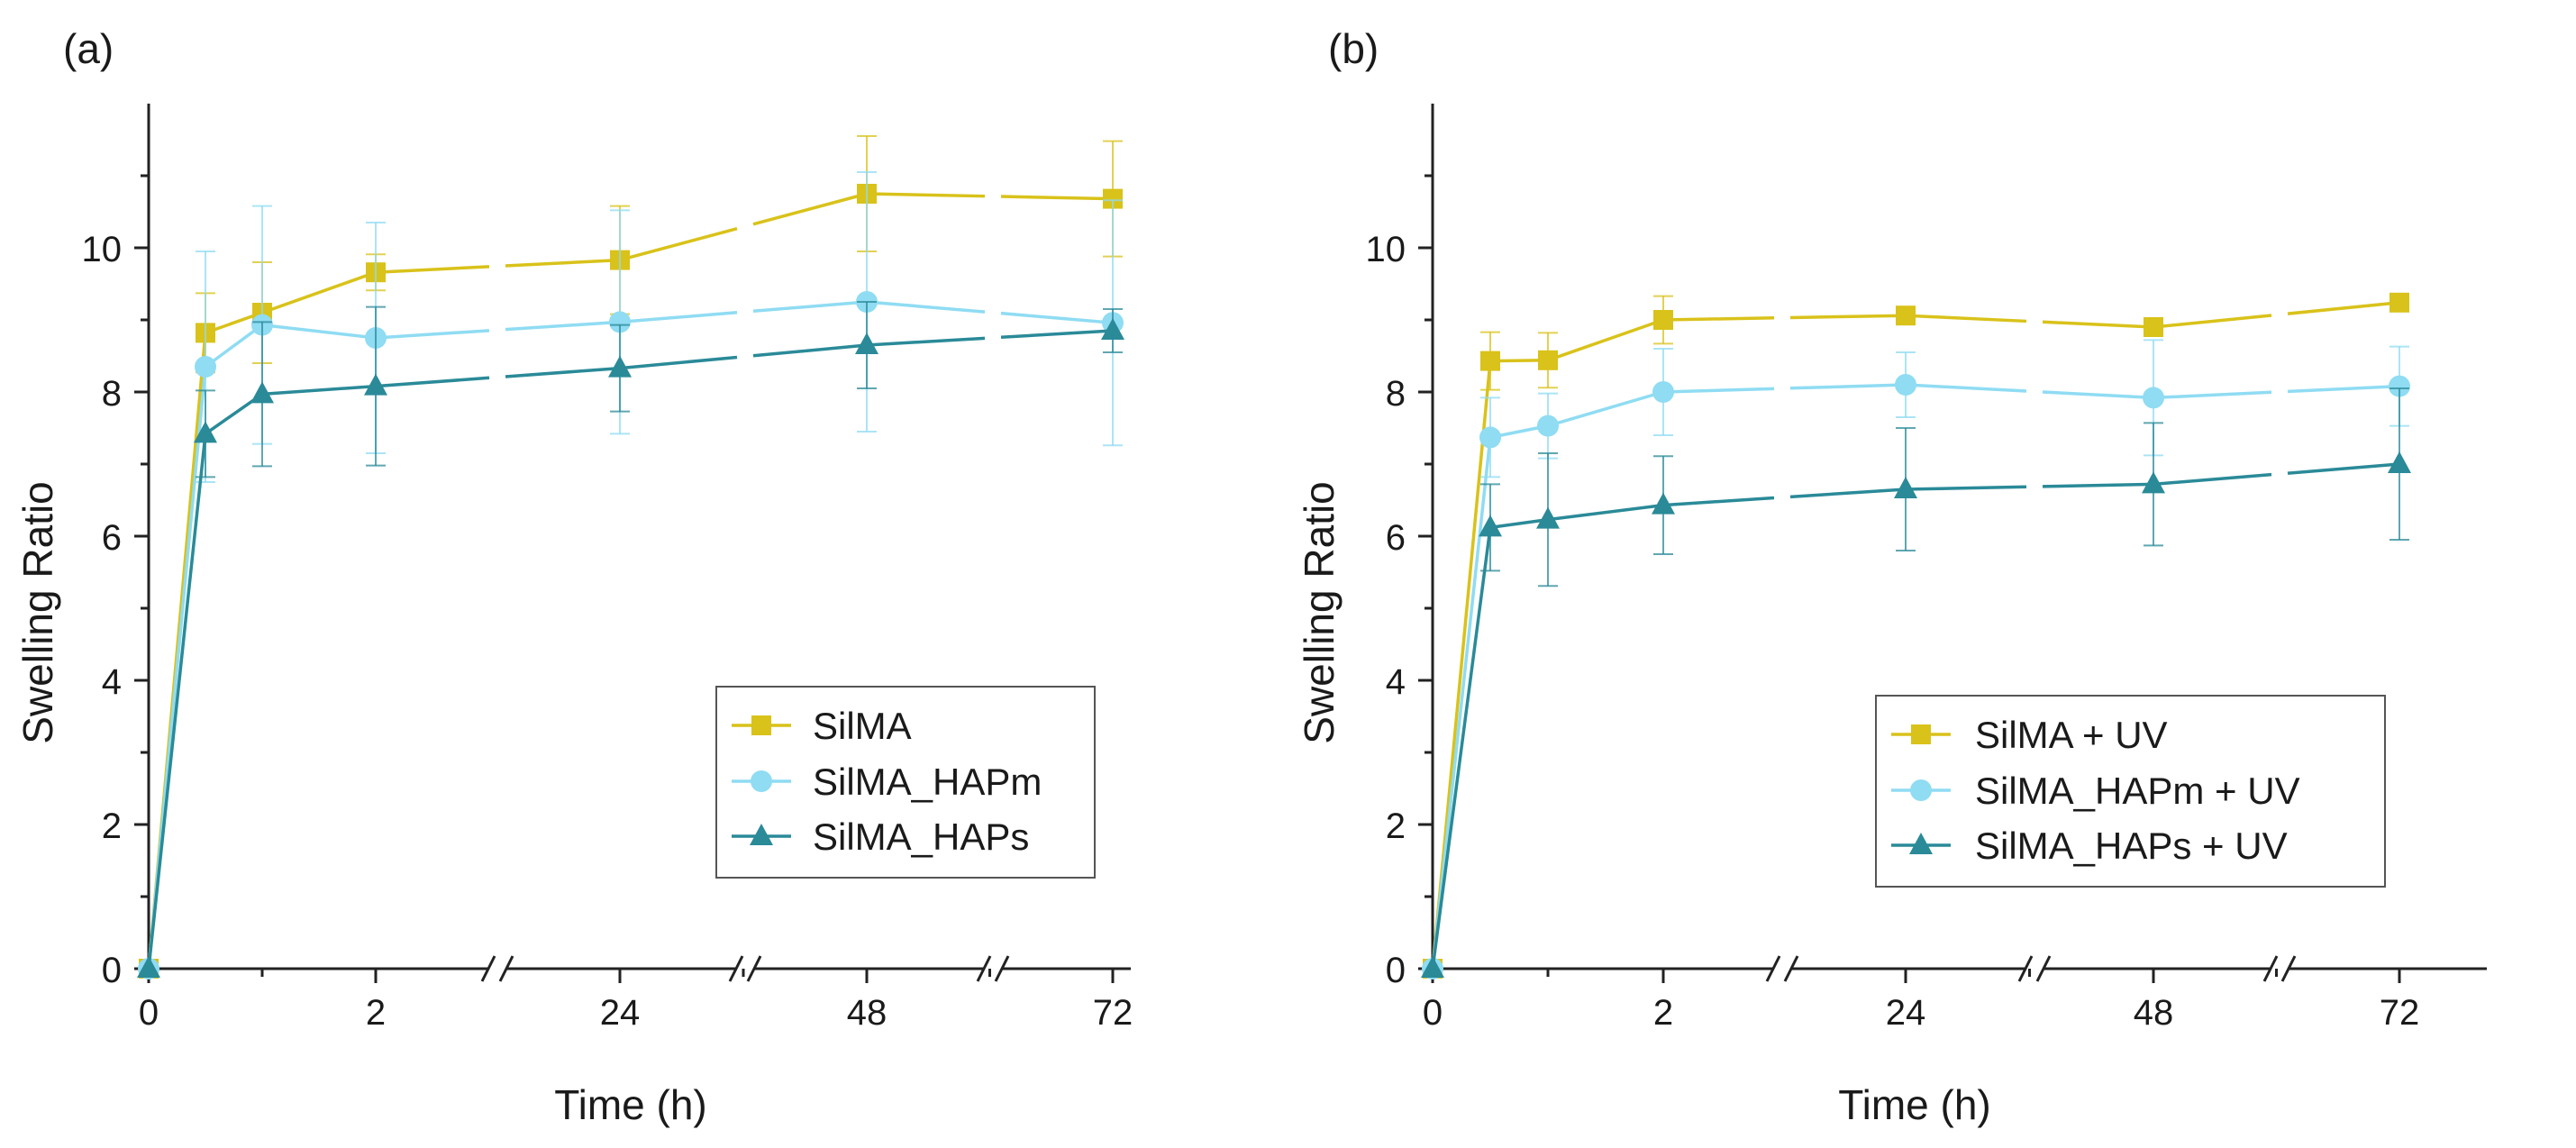 The height and width of the screenshot is (1148, 2576). I want to click on legend-label: SilMA_HAPm + UV, so click(2137, 791).